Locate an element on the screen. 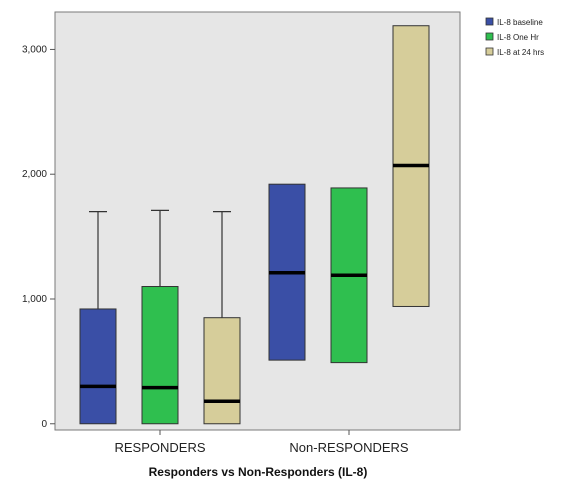 Image resolution: width=577 pixels, height=490 pixels. legend-label: IL-8 at 24 hrs is located at coordinates (520, 52).